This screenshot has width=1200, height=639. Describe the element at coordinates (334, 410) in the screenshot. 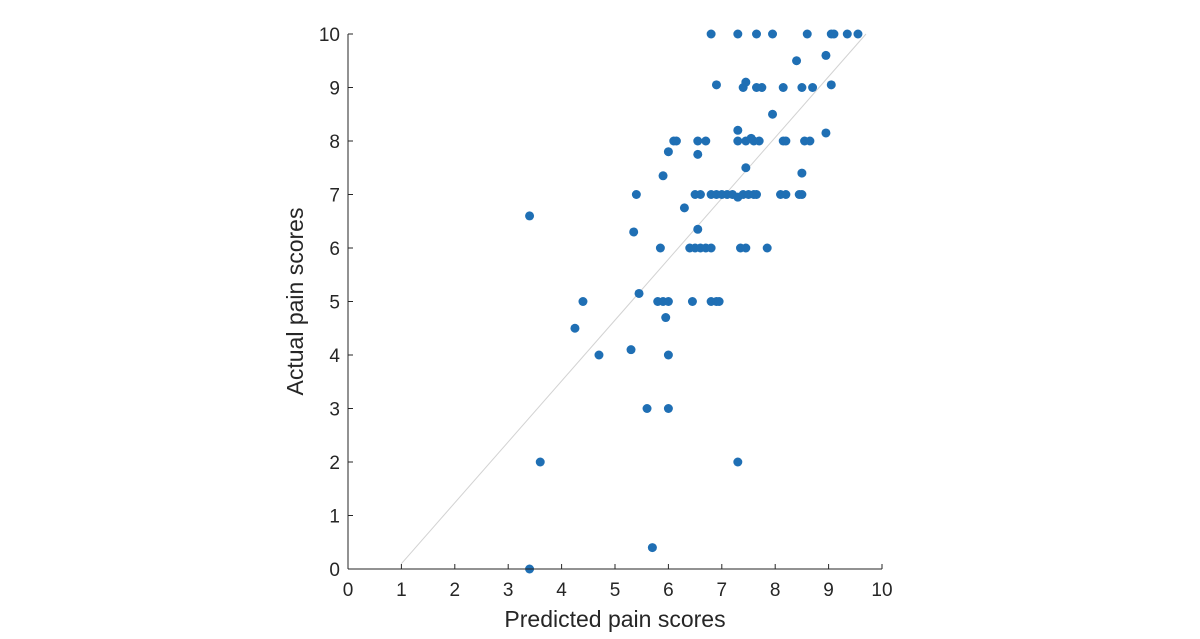

I see `y-tick-label: 3` at that location.